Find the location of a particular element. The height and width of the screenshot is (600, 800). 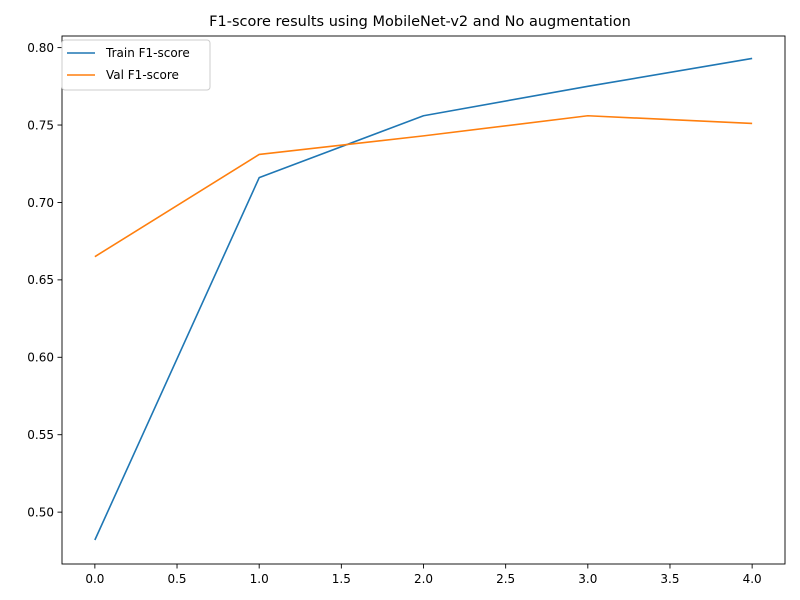

x-tick-label: 0.5 is located at coordinates (176, 579).